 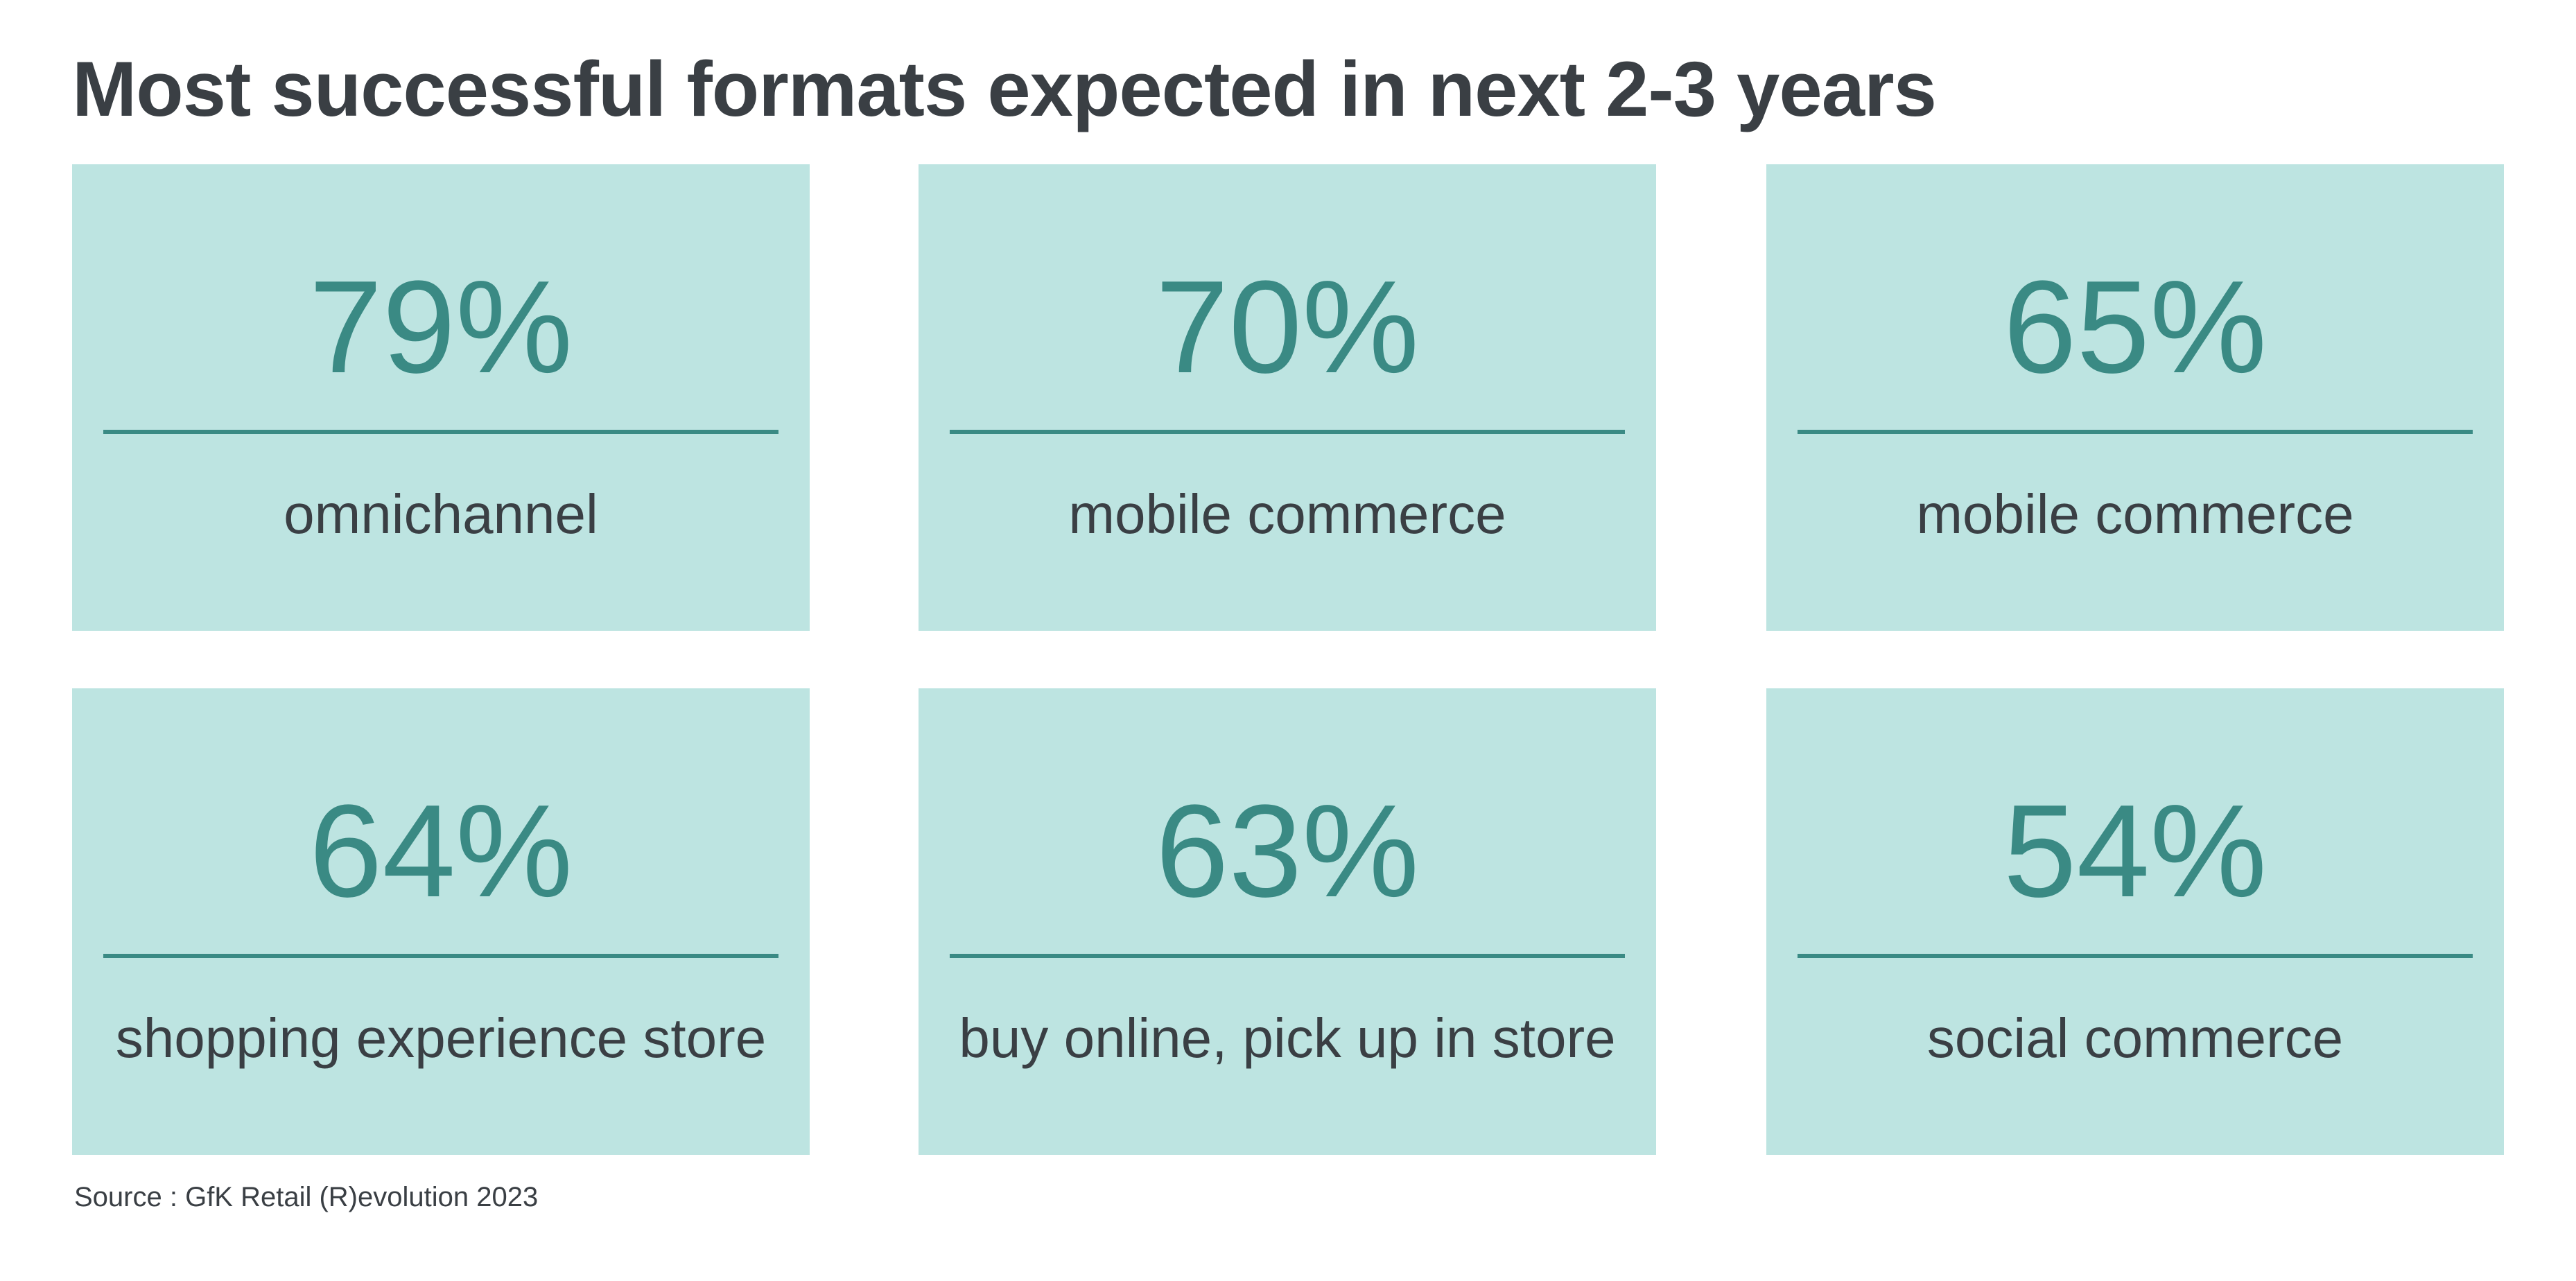 I want to click on stat-value: 64%, so click(x=440, y=852).